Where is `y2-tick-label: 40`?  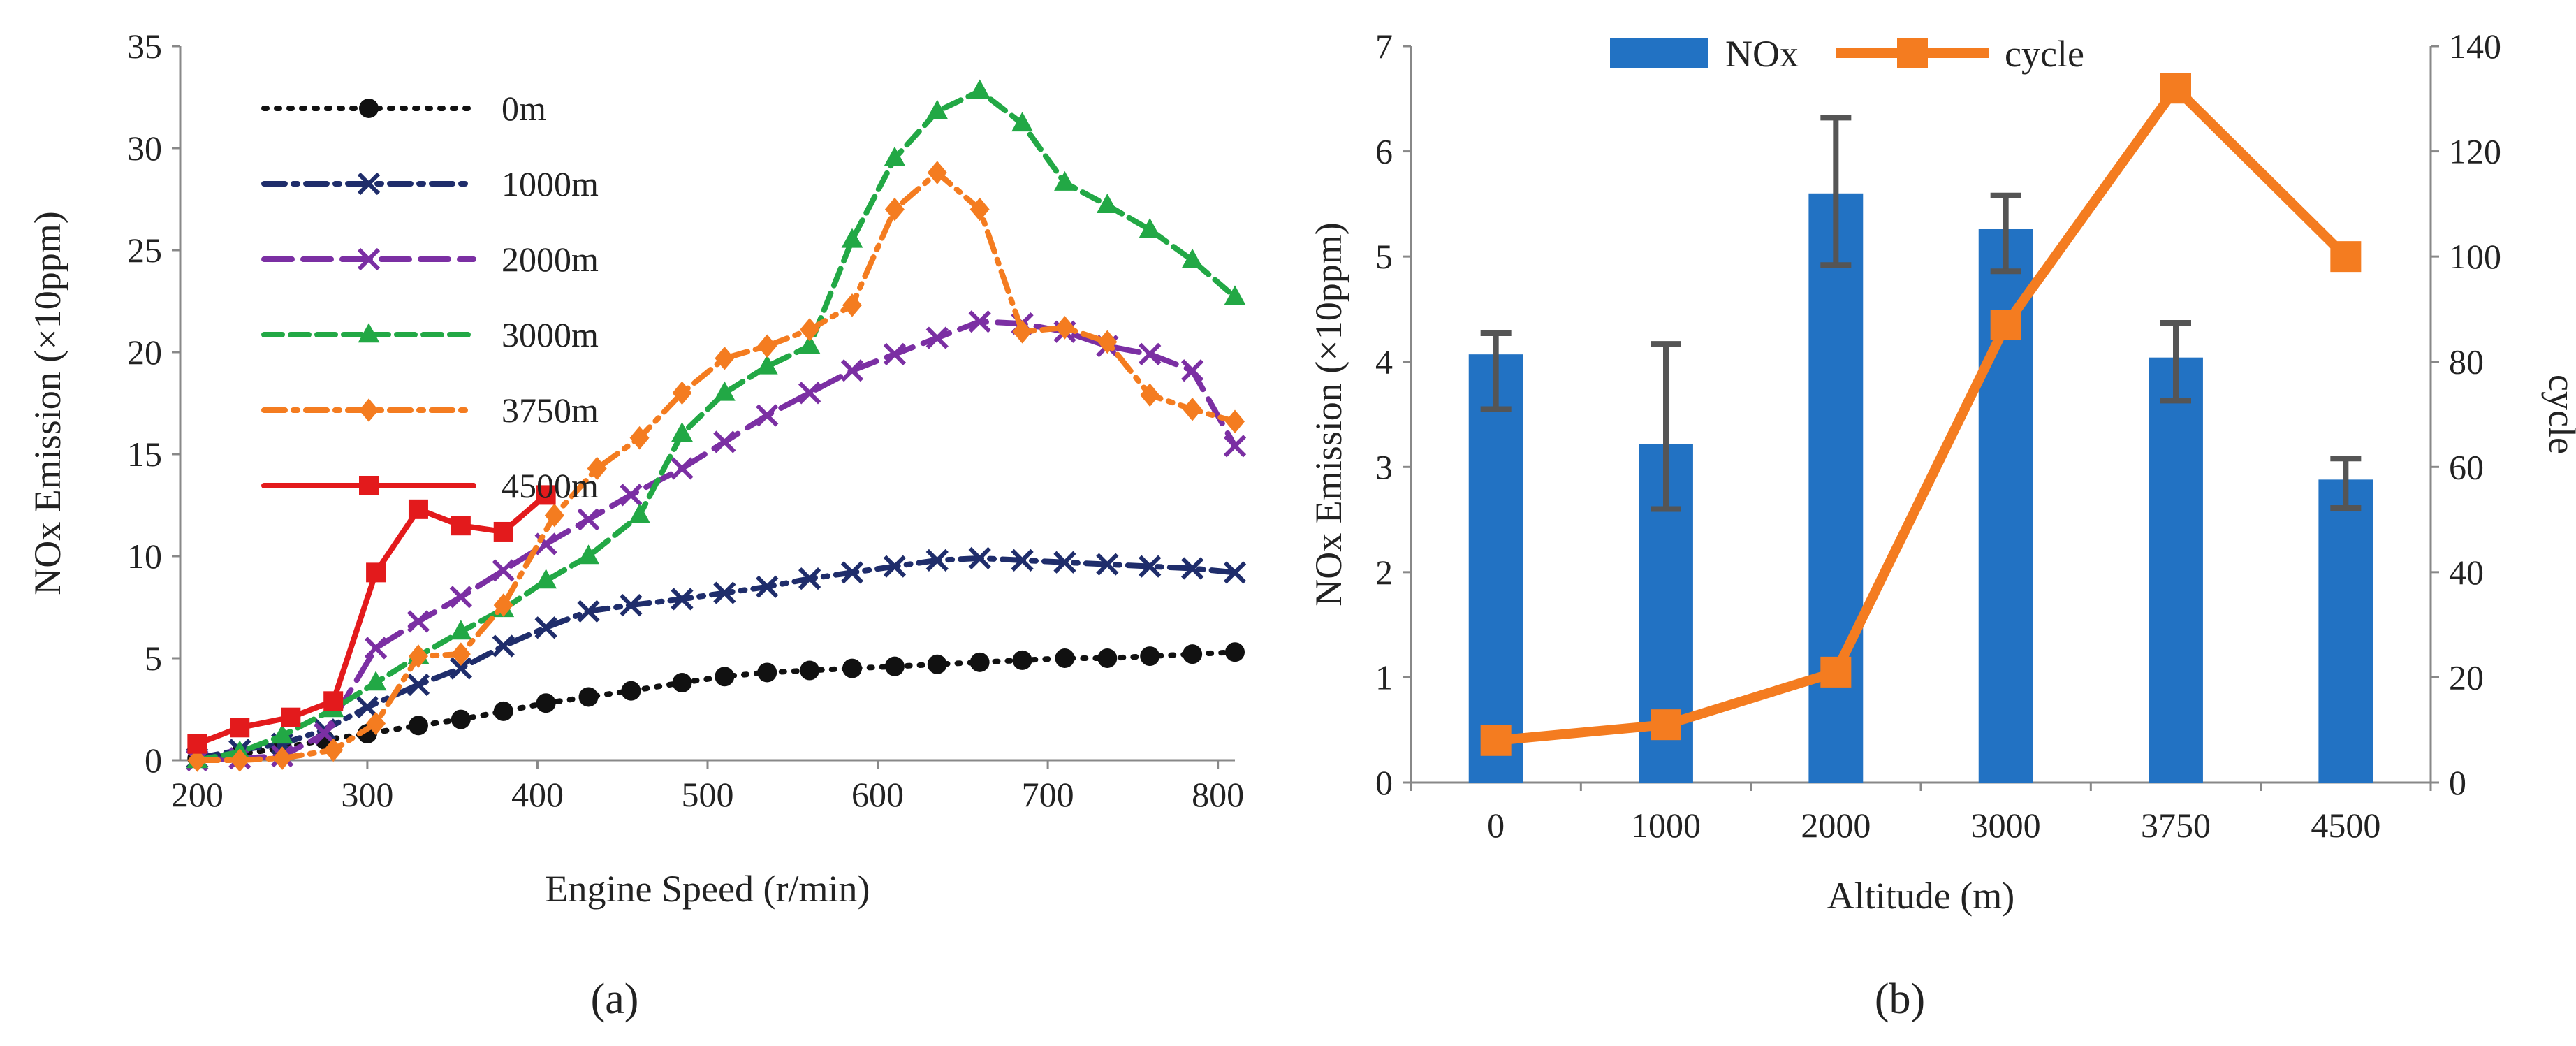
y2-tick-label: 40 is located at coordinates (2466, 572).